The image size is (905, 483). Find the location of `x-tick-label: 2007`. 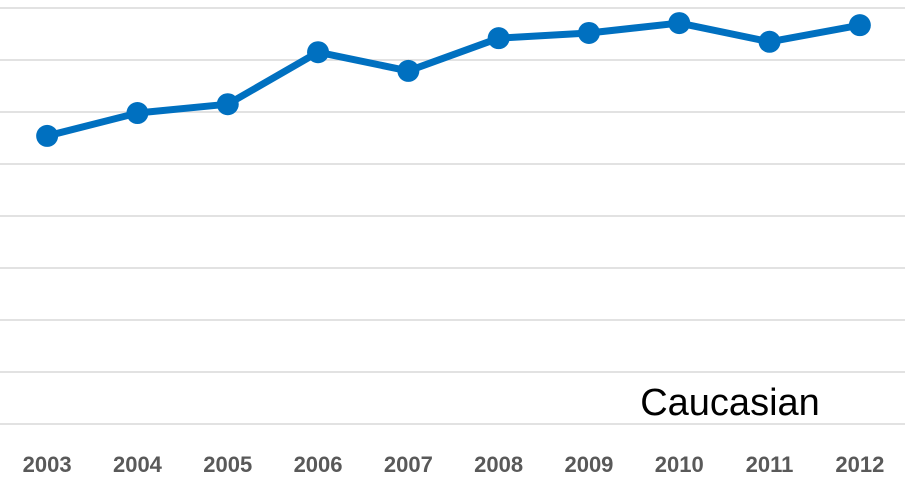

x-tick-label: 2007 is located at coordinates (408, 464).